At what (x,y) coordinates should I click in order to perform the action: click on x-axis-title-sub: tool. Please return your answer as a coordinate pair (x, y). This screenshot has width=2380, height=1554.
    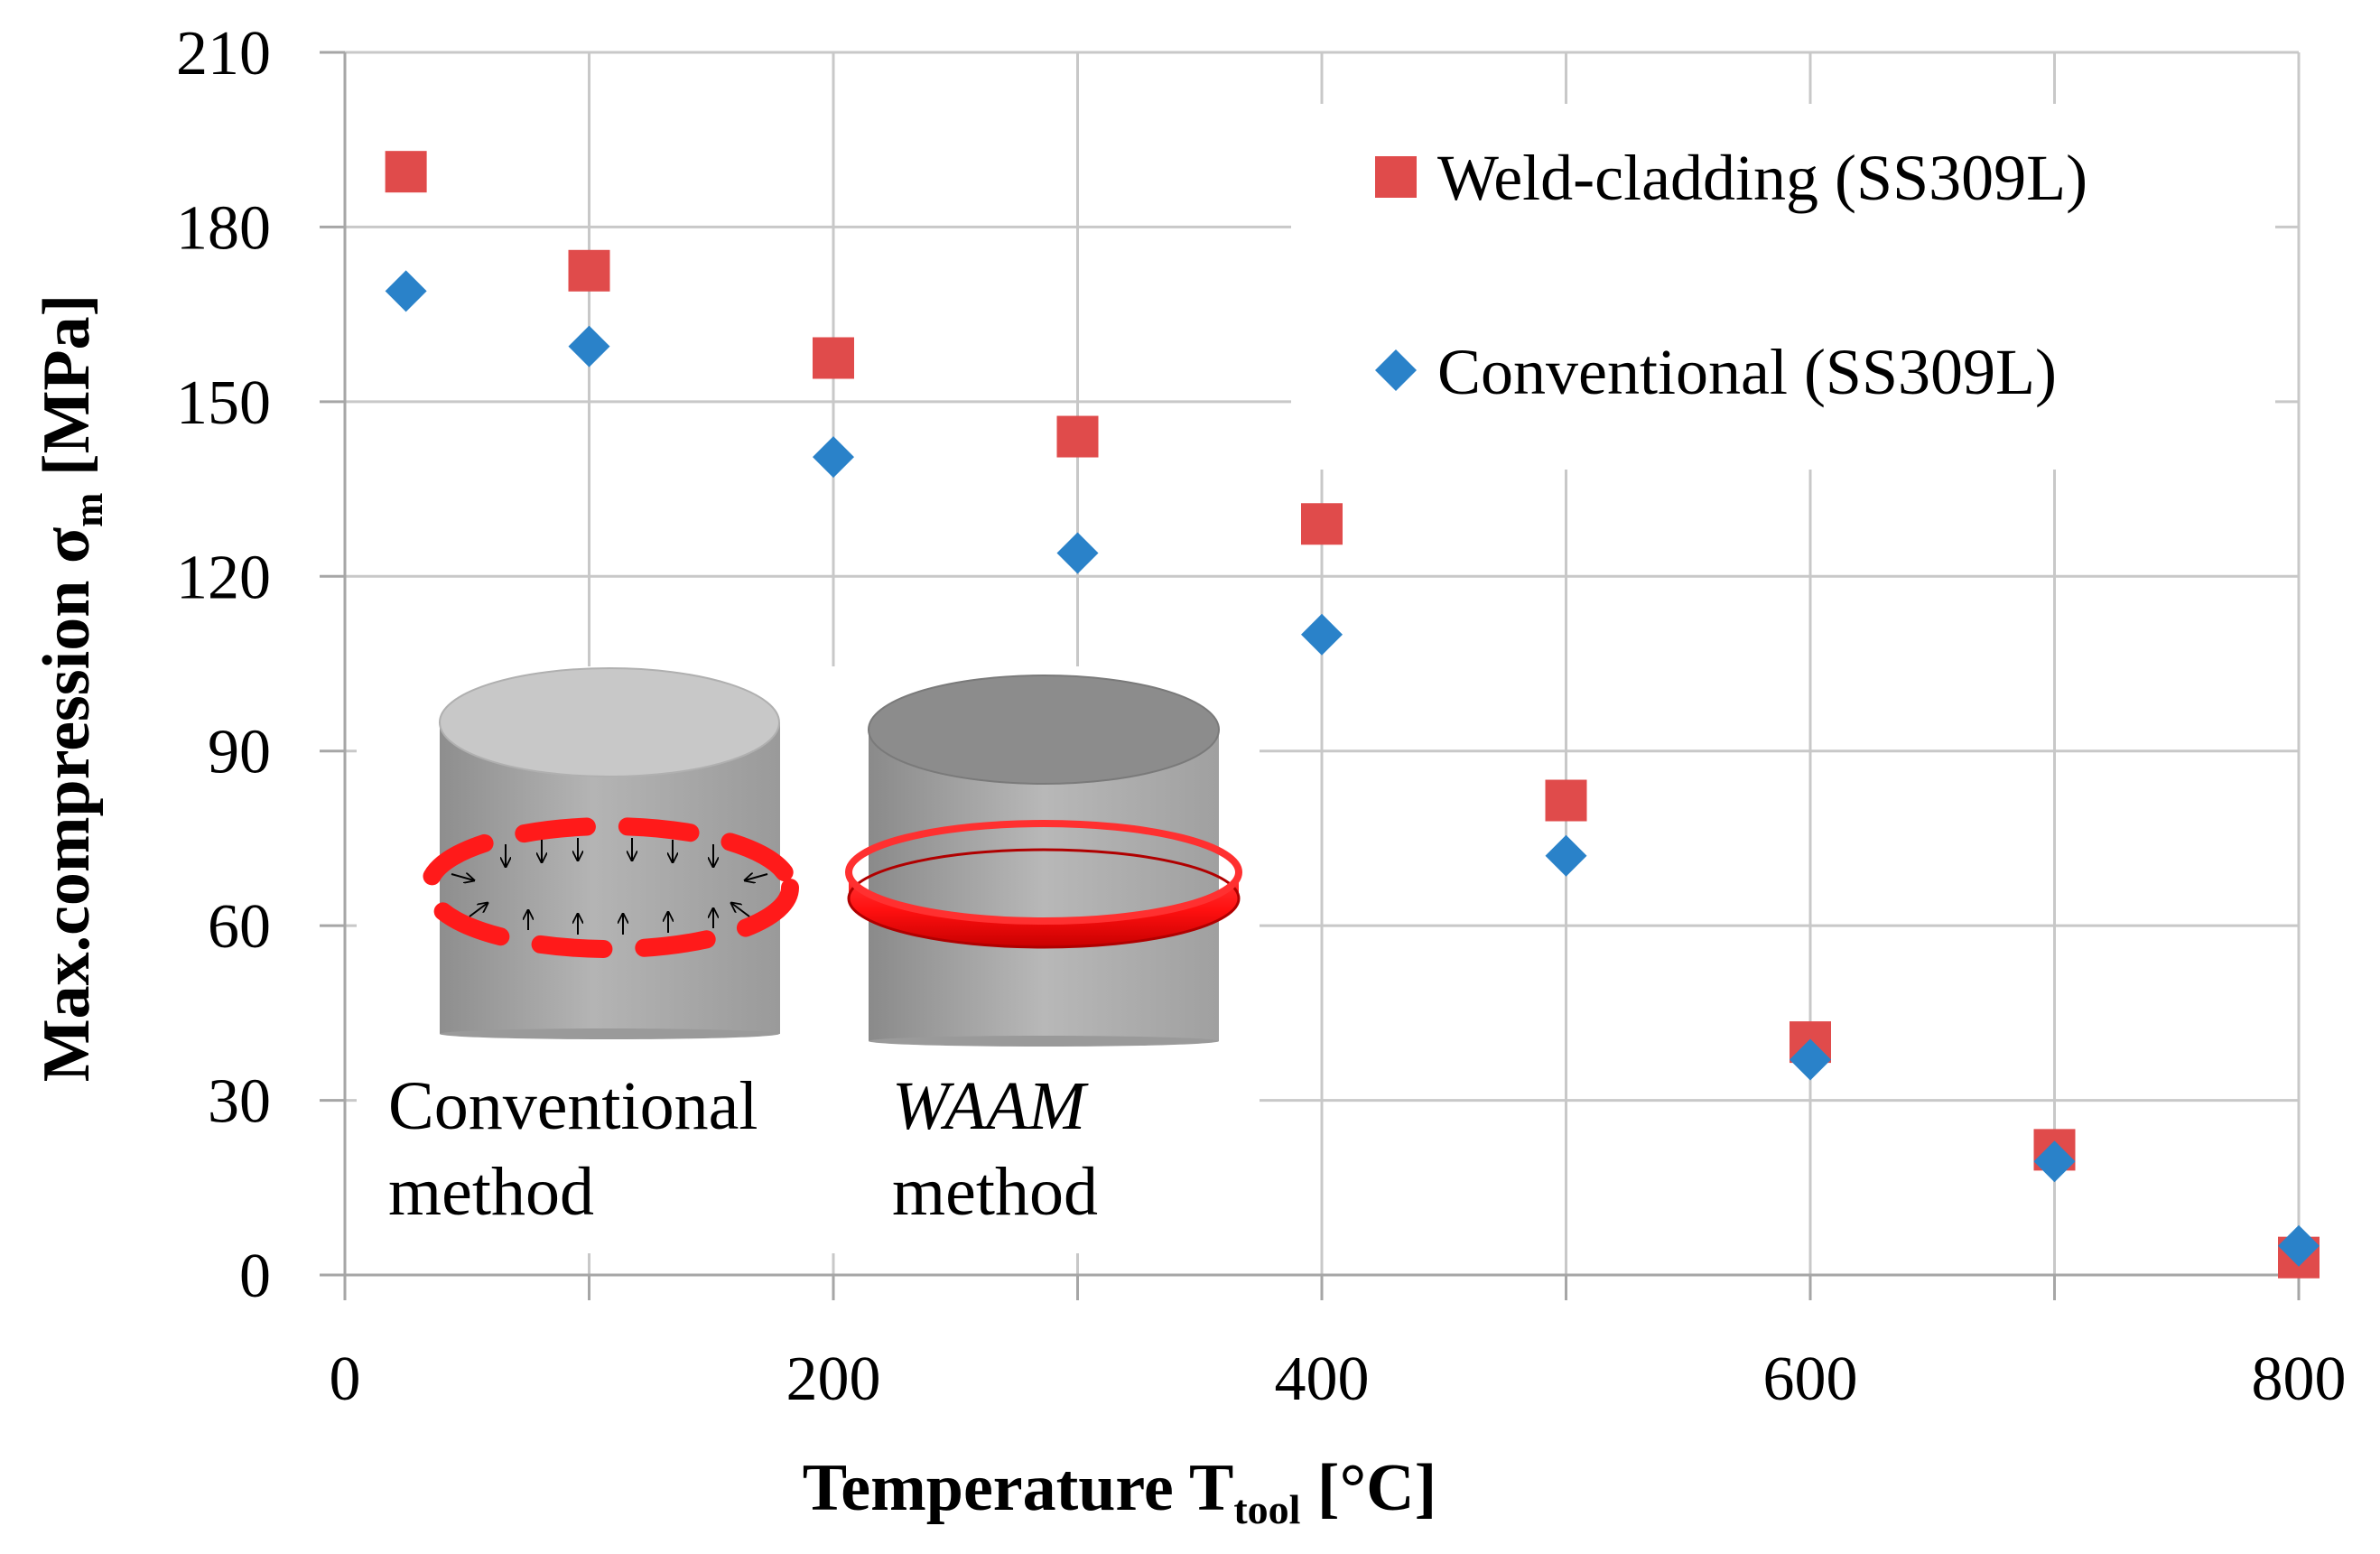
    Looking at the image, I should click on (1266, 1509).